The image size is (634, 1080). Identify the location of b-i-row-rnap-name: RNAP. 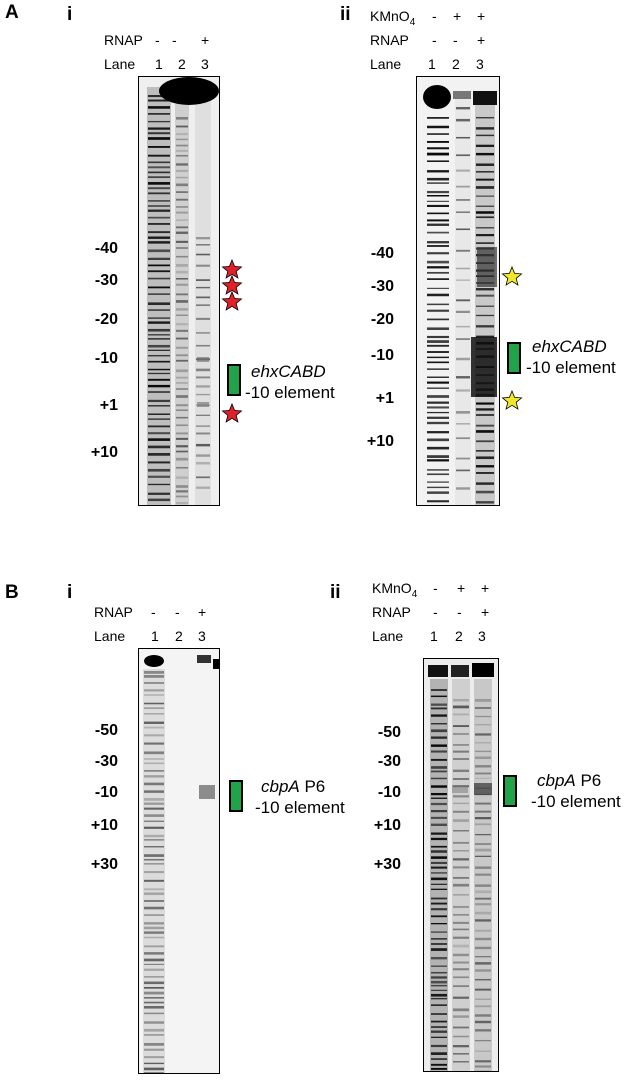
(113, 612).